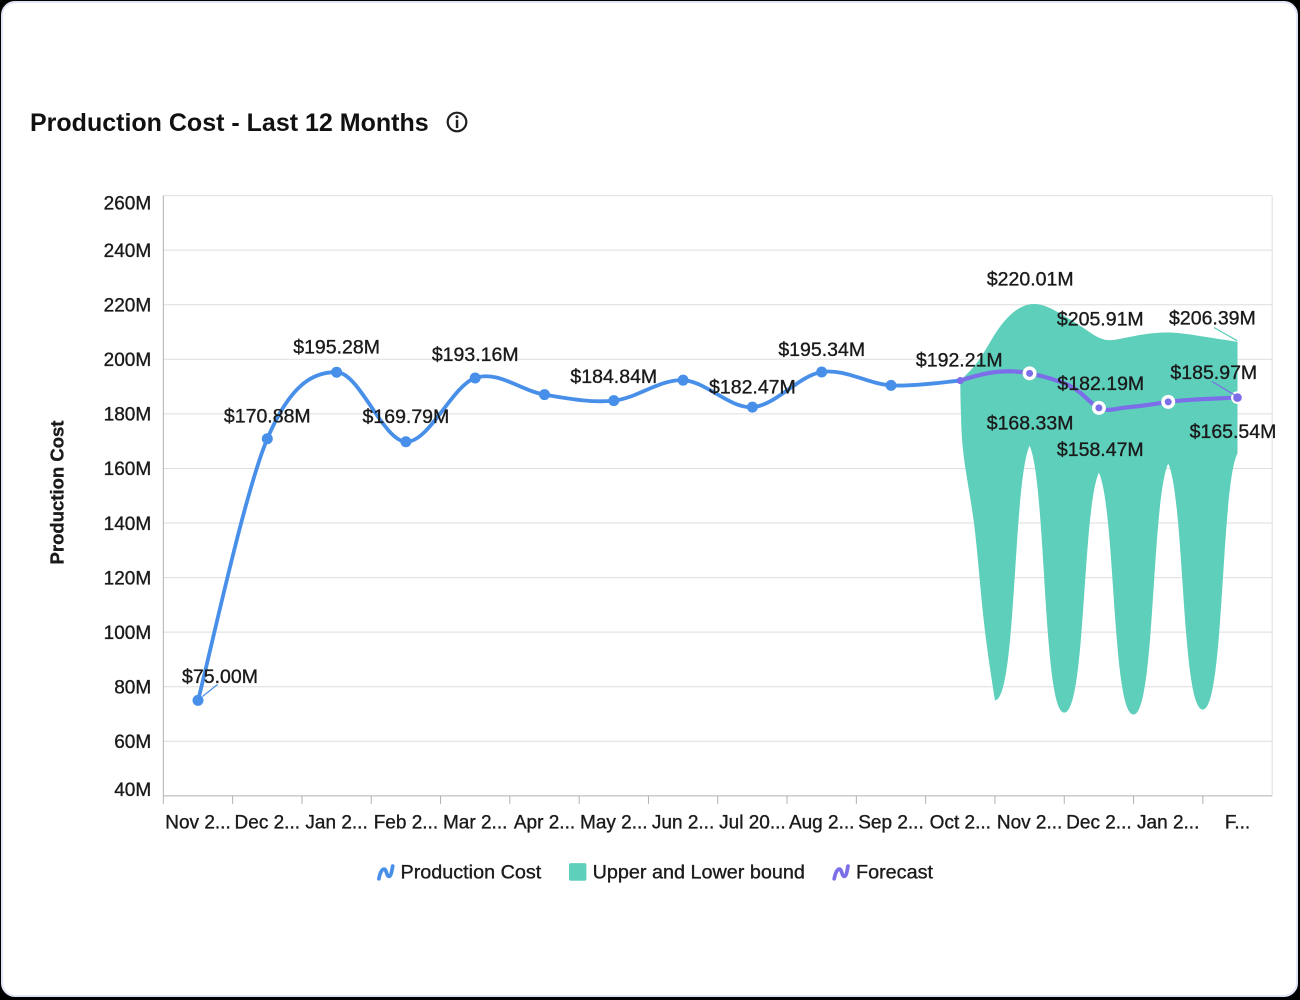  What do you see at coordinates (132, 742) in the screenshot?
I see `svg-text: 60M` at bounding box center [132, 742].